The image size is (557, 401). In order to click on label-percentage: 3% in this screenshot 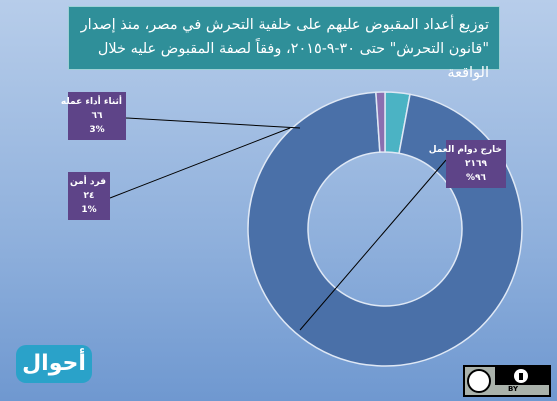, I will do `click(97, 130)`.